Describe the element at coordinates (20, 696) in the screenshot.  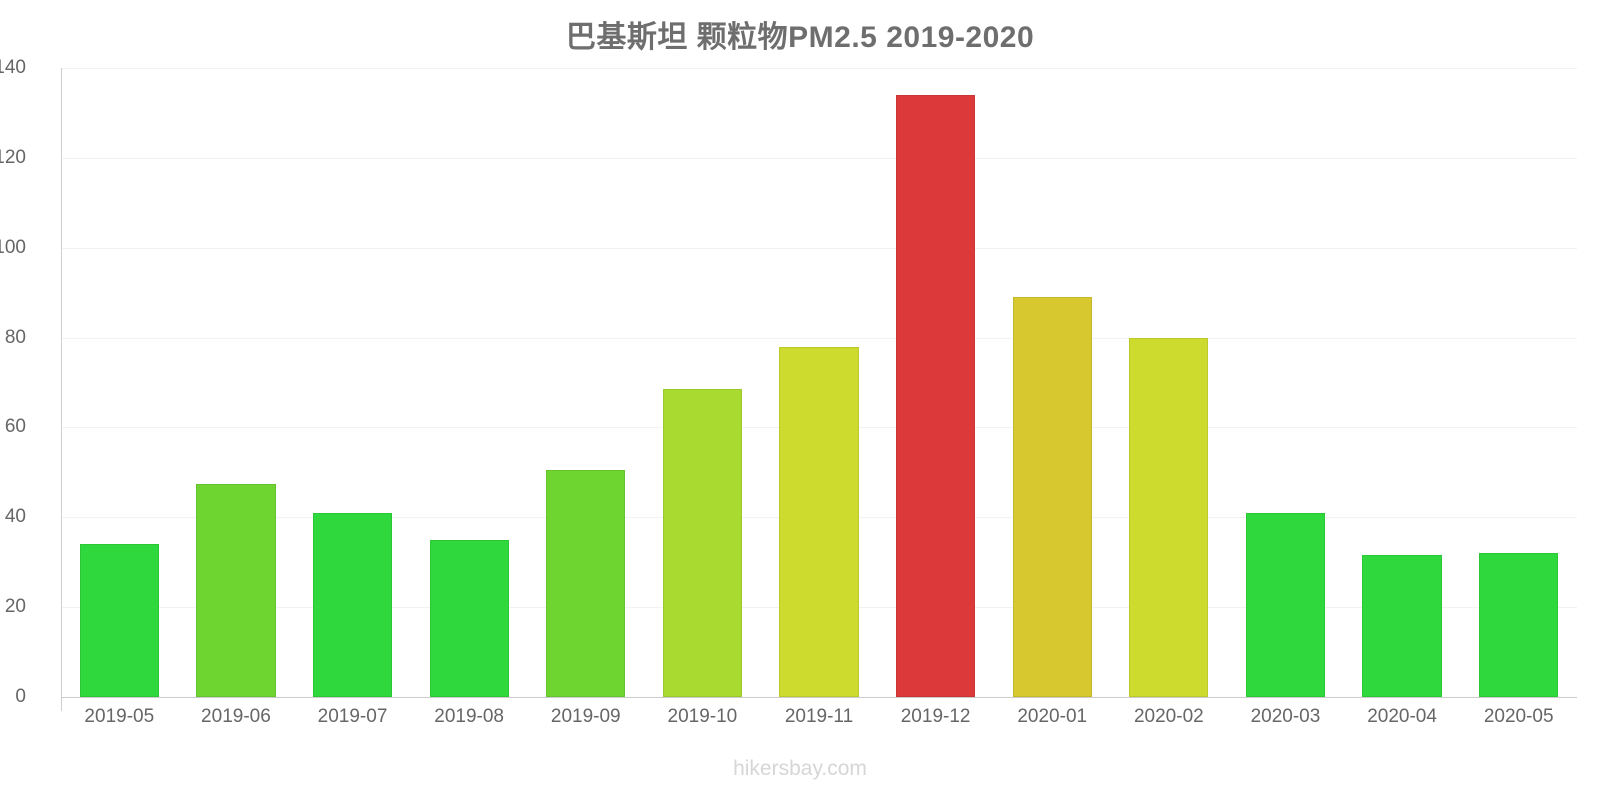
I see `y-tick-label: 0` at that location.